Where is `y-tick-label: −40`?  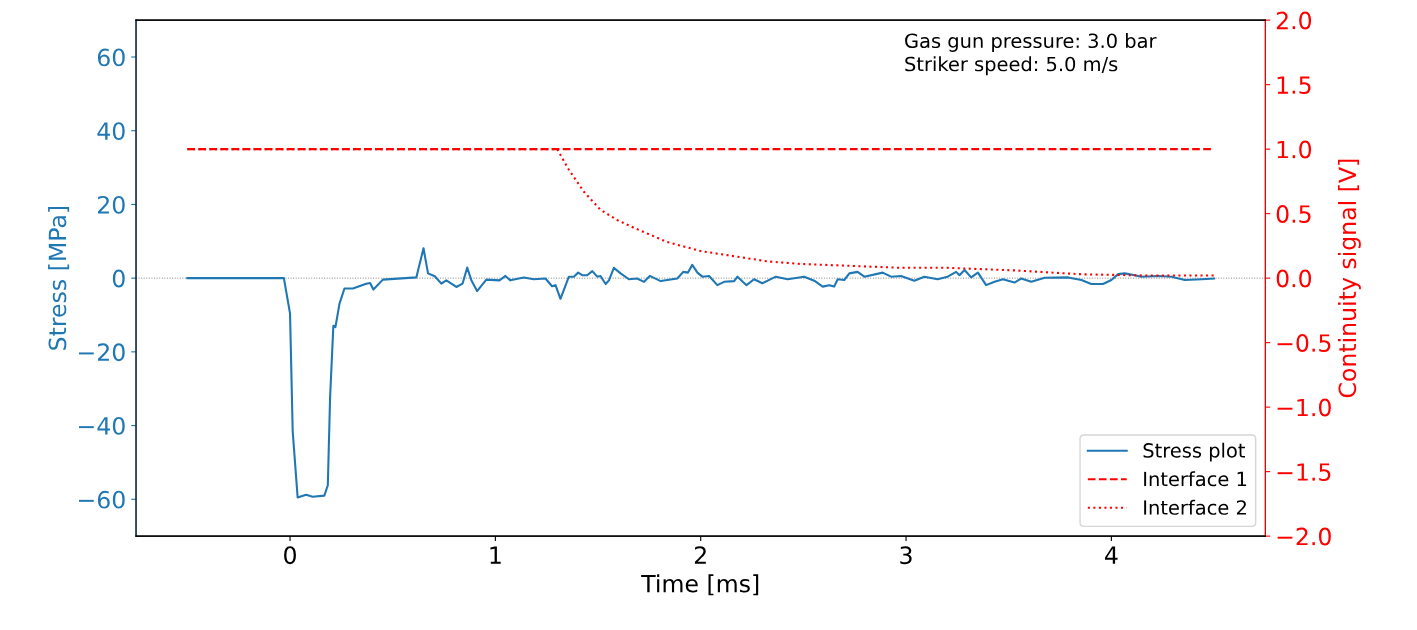 y-tick-label: −40 is located at coordinates (101, 426).